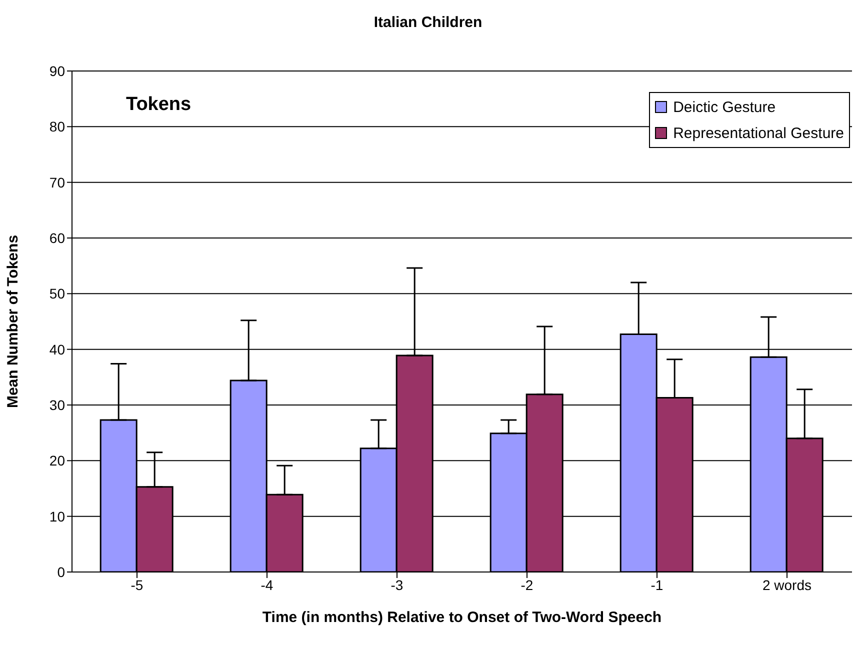 This screenshot has width=856, height=652. Describe the element at coordinates (57, 182) in the screenshot. I see `y-tick-label: 70` at that location.